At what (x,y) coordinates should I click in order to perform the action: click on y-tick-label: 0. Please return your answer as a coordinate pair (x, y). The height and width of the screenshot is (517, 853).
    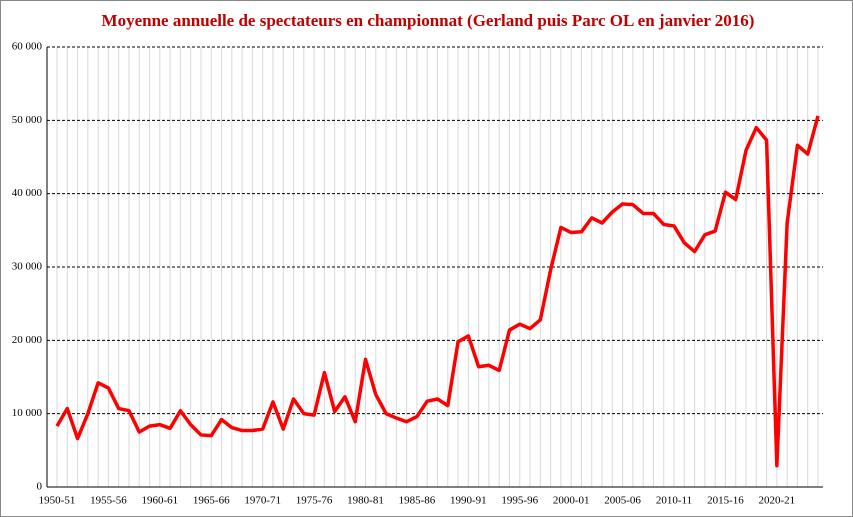
    Looking at the image, I should click on (40, 487).